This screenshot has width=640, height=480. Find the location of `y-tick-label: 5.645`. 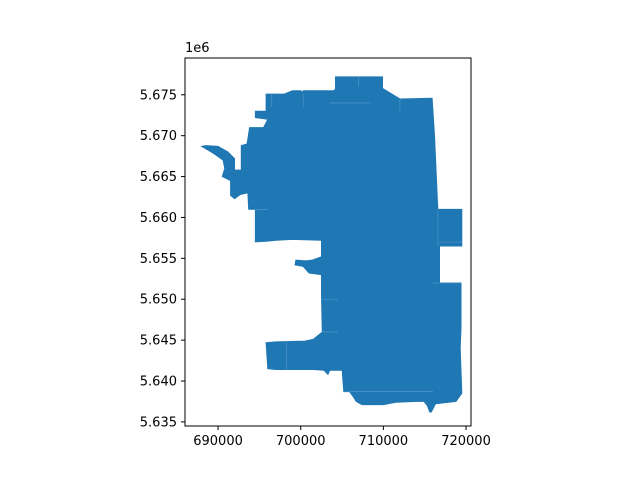

y-tick-label: 5.645 is located at coordinates (158, 341).